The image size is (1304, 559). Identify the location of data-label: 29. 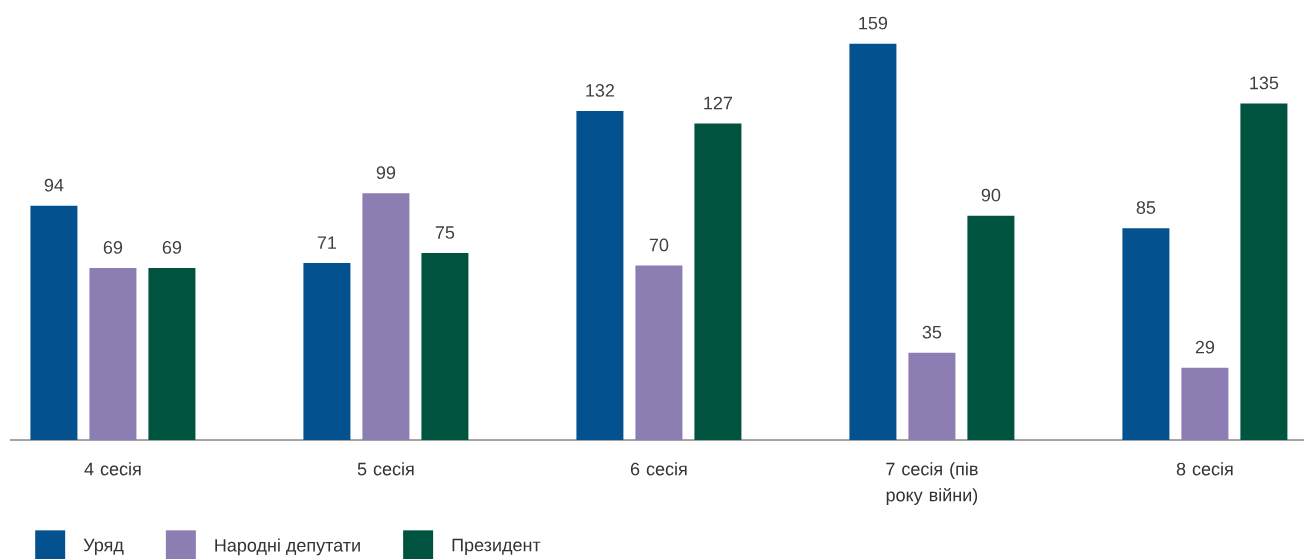
(1205, 347).